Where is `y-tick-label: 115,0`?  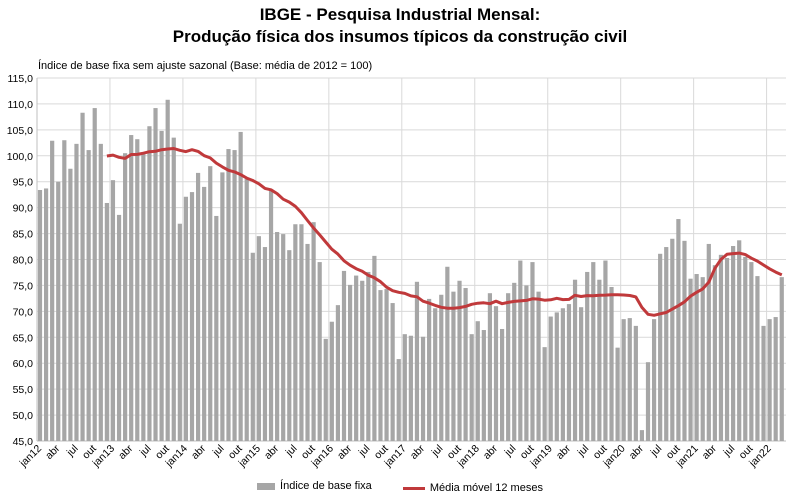 y-tick-label: 115,0 is located at coordinates (21, 79).